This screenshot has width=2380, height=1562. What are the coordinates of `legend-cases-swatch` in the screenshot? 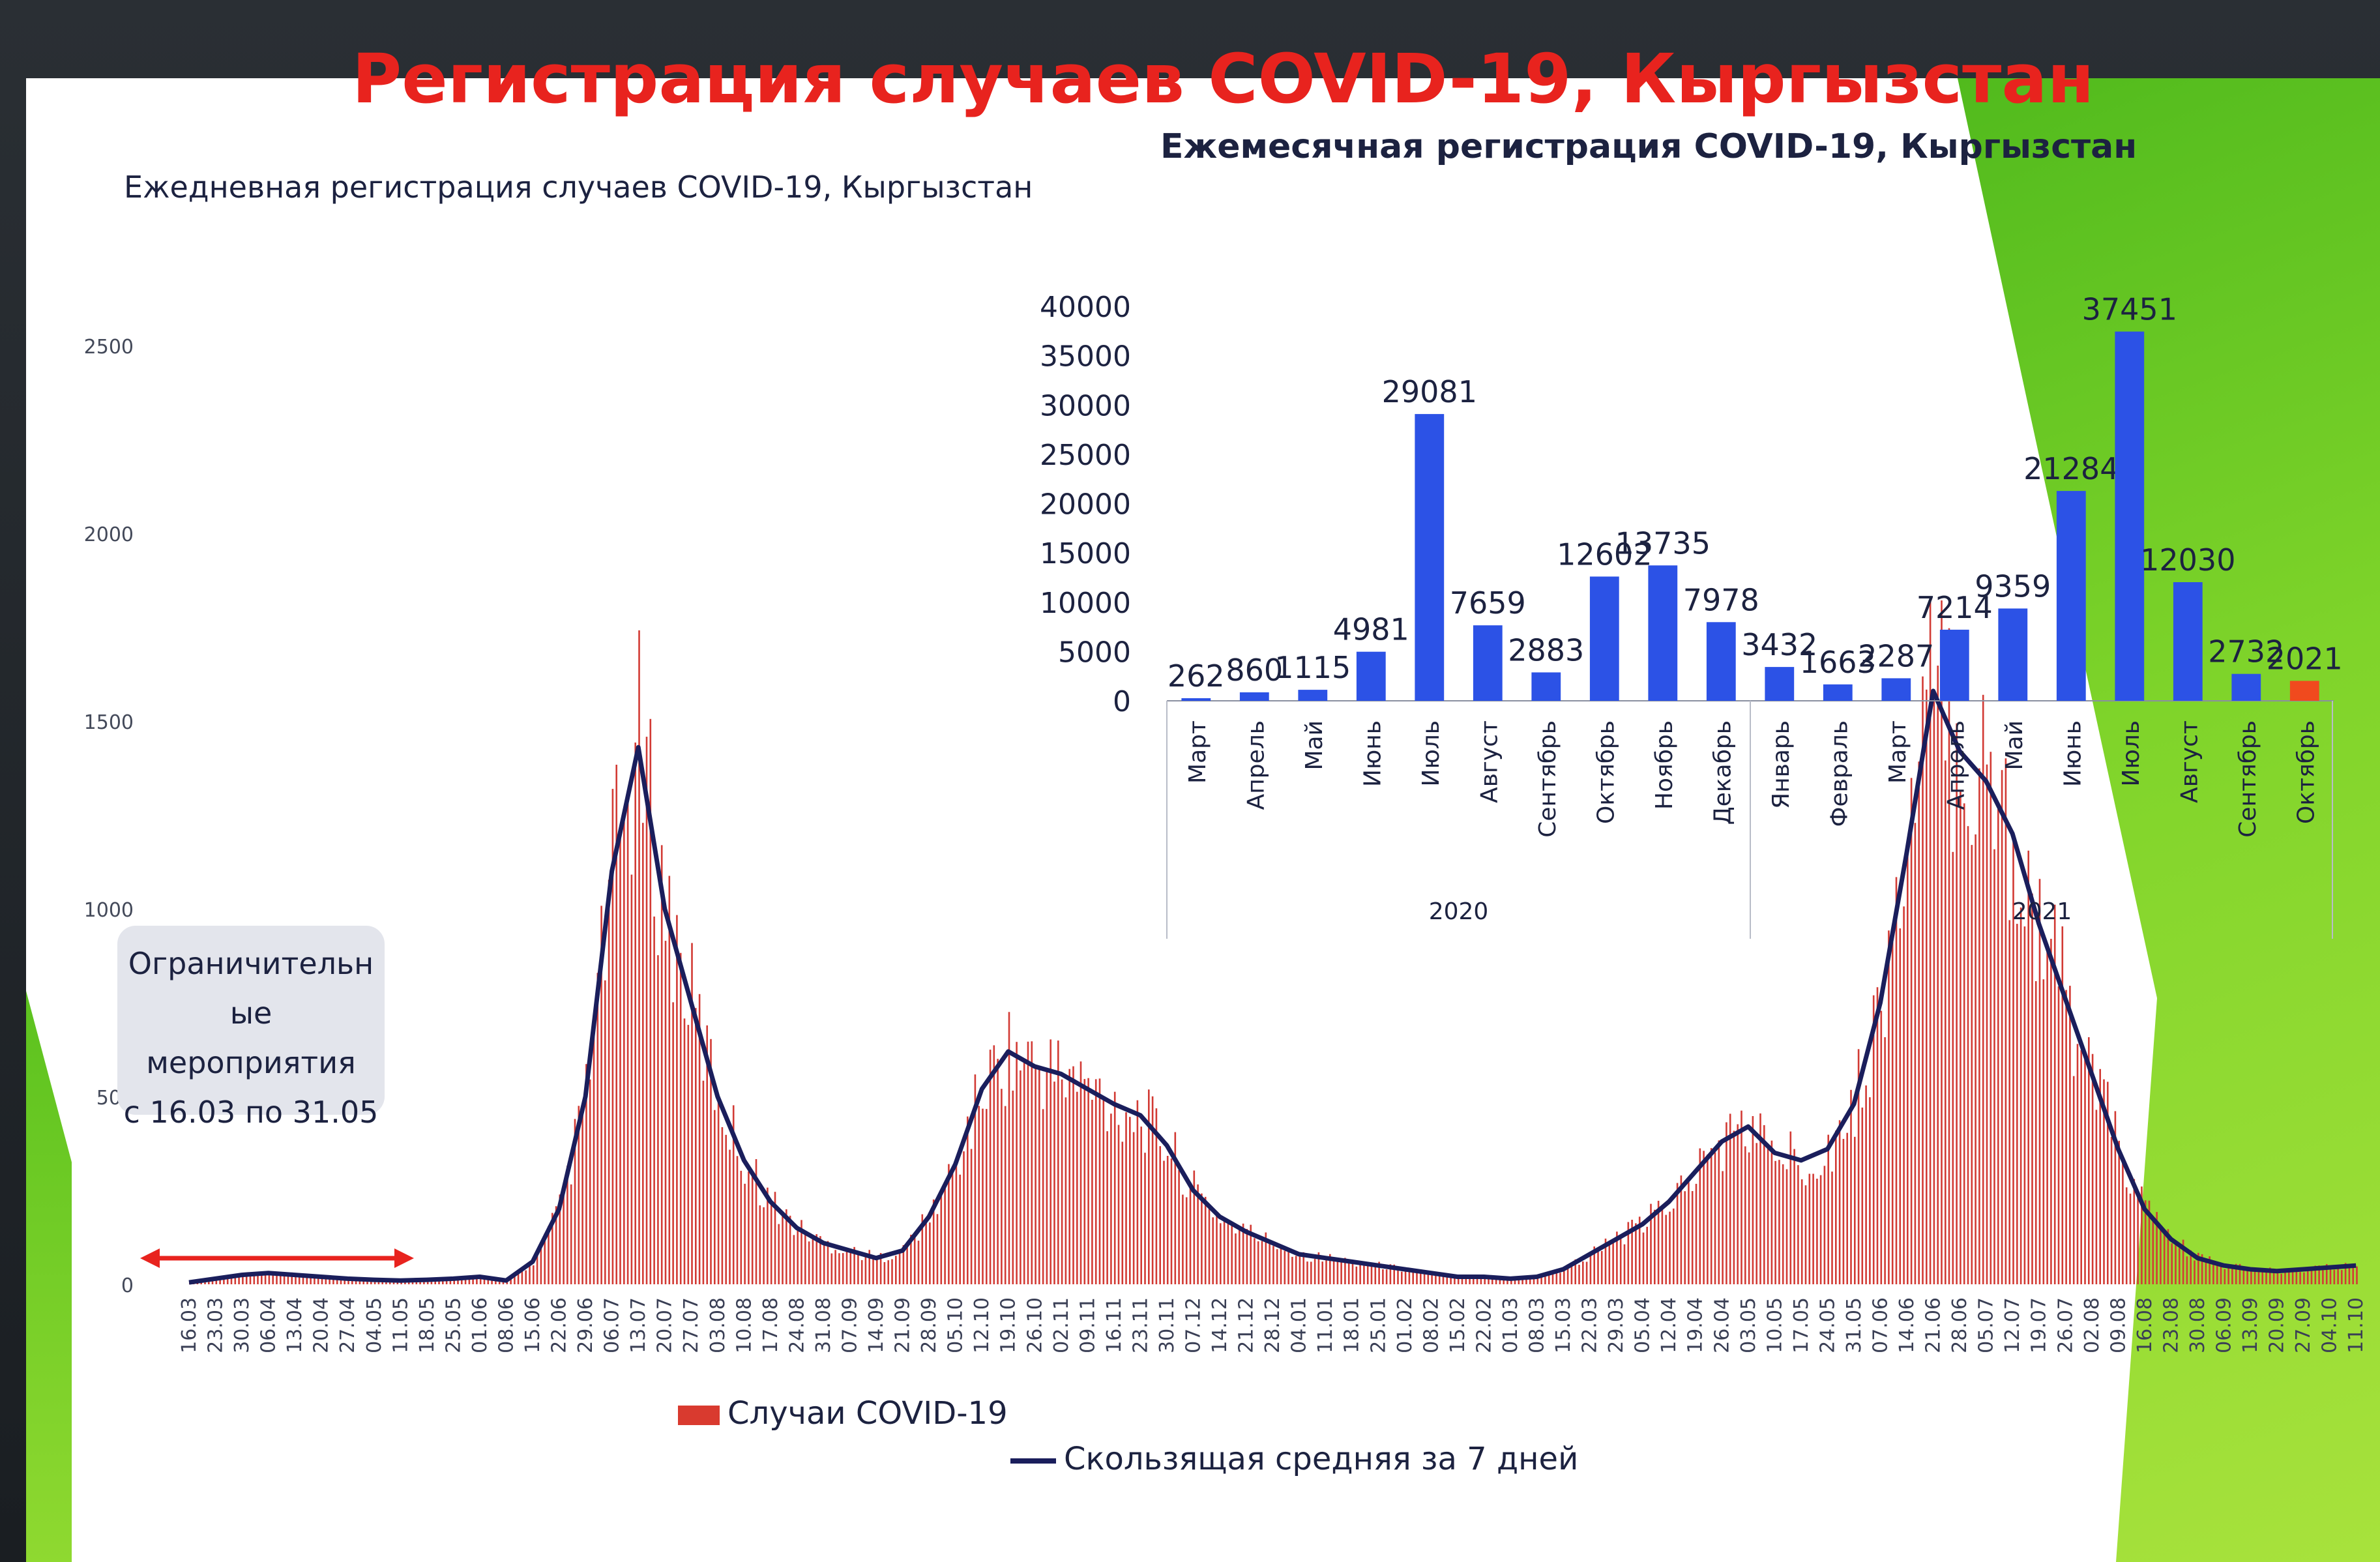 It's located at (699, 1415).